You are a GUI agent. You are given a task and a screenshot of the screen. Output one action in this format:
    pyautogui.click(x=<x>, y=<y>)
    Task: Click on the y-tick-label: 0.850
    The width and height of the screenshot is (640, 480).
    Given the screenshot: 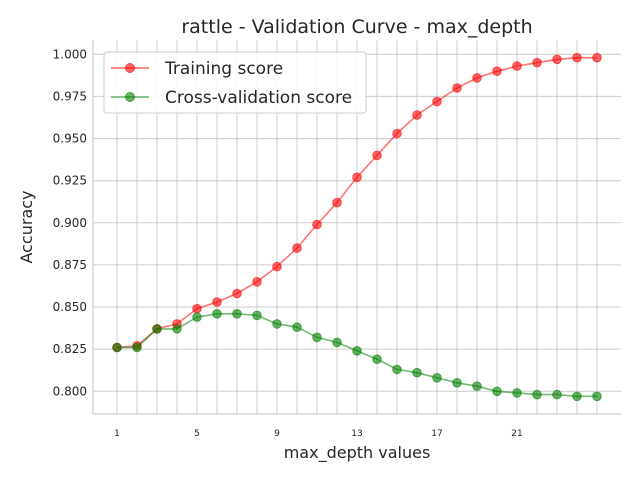 What is the action you would take?
    pyautogui.click(x=70, y=307)
    